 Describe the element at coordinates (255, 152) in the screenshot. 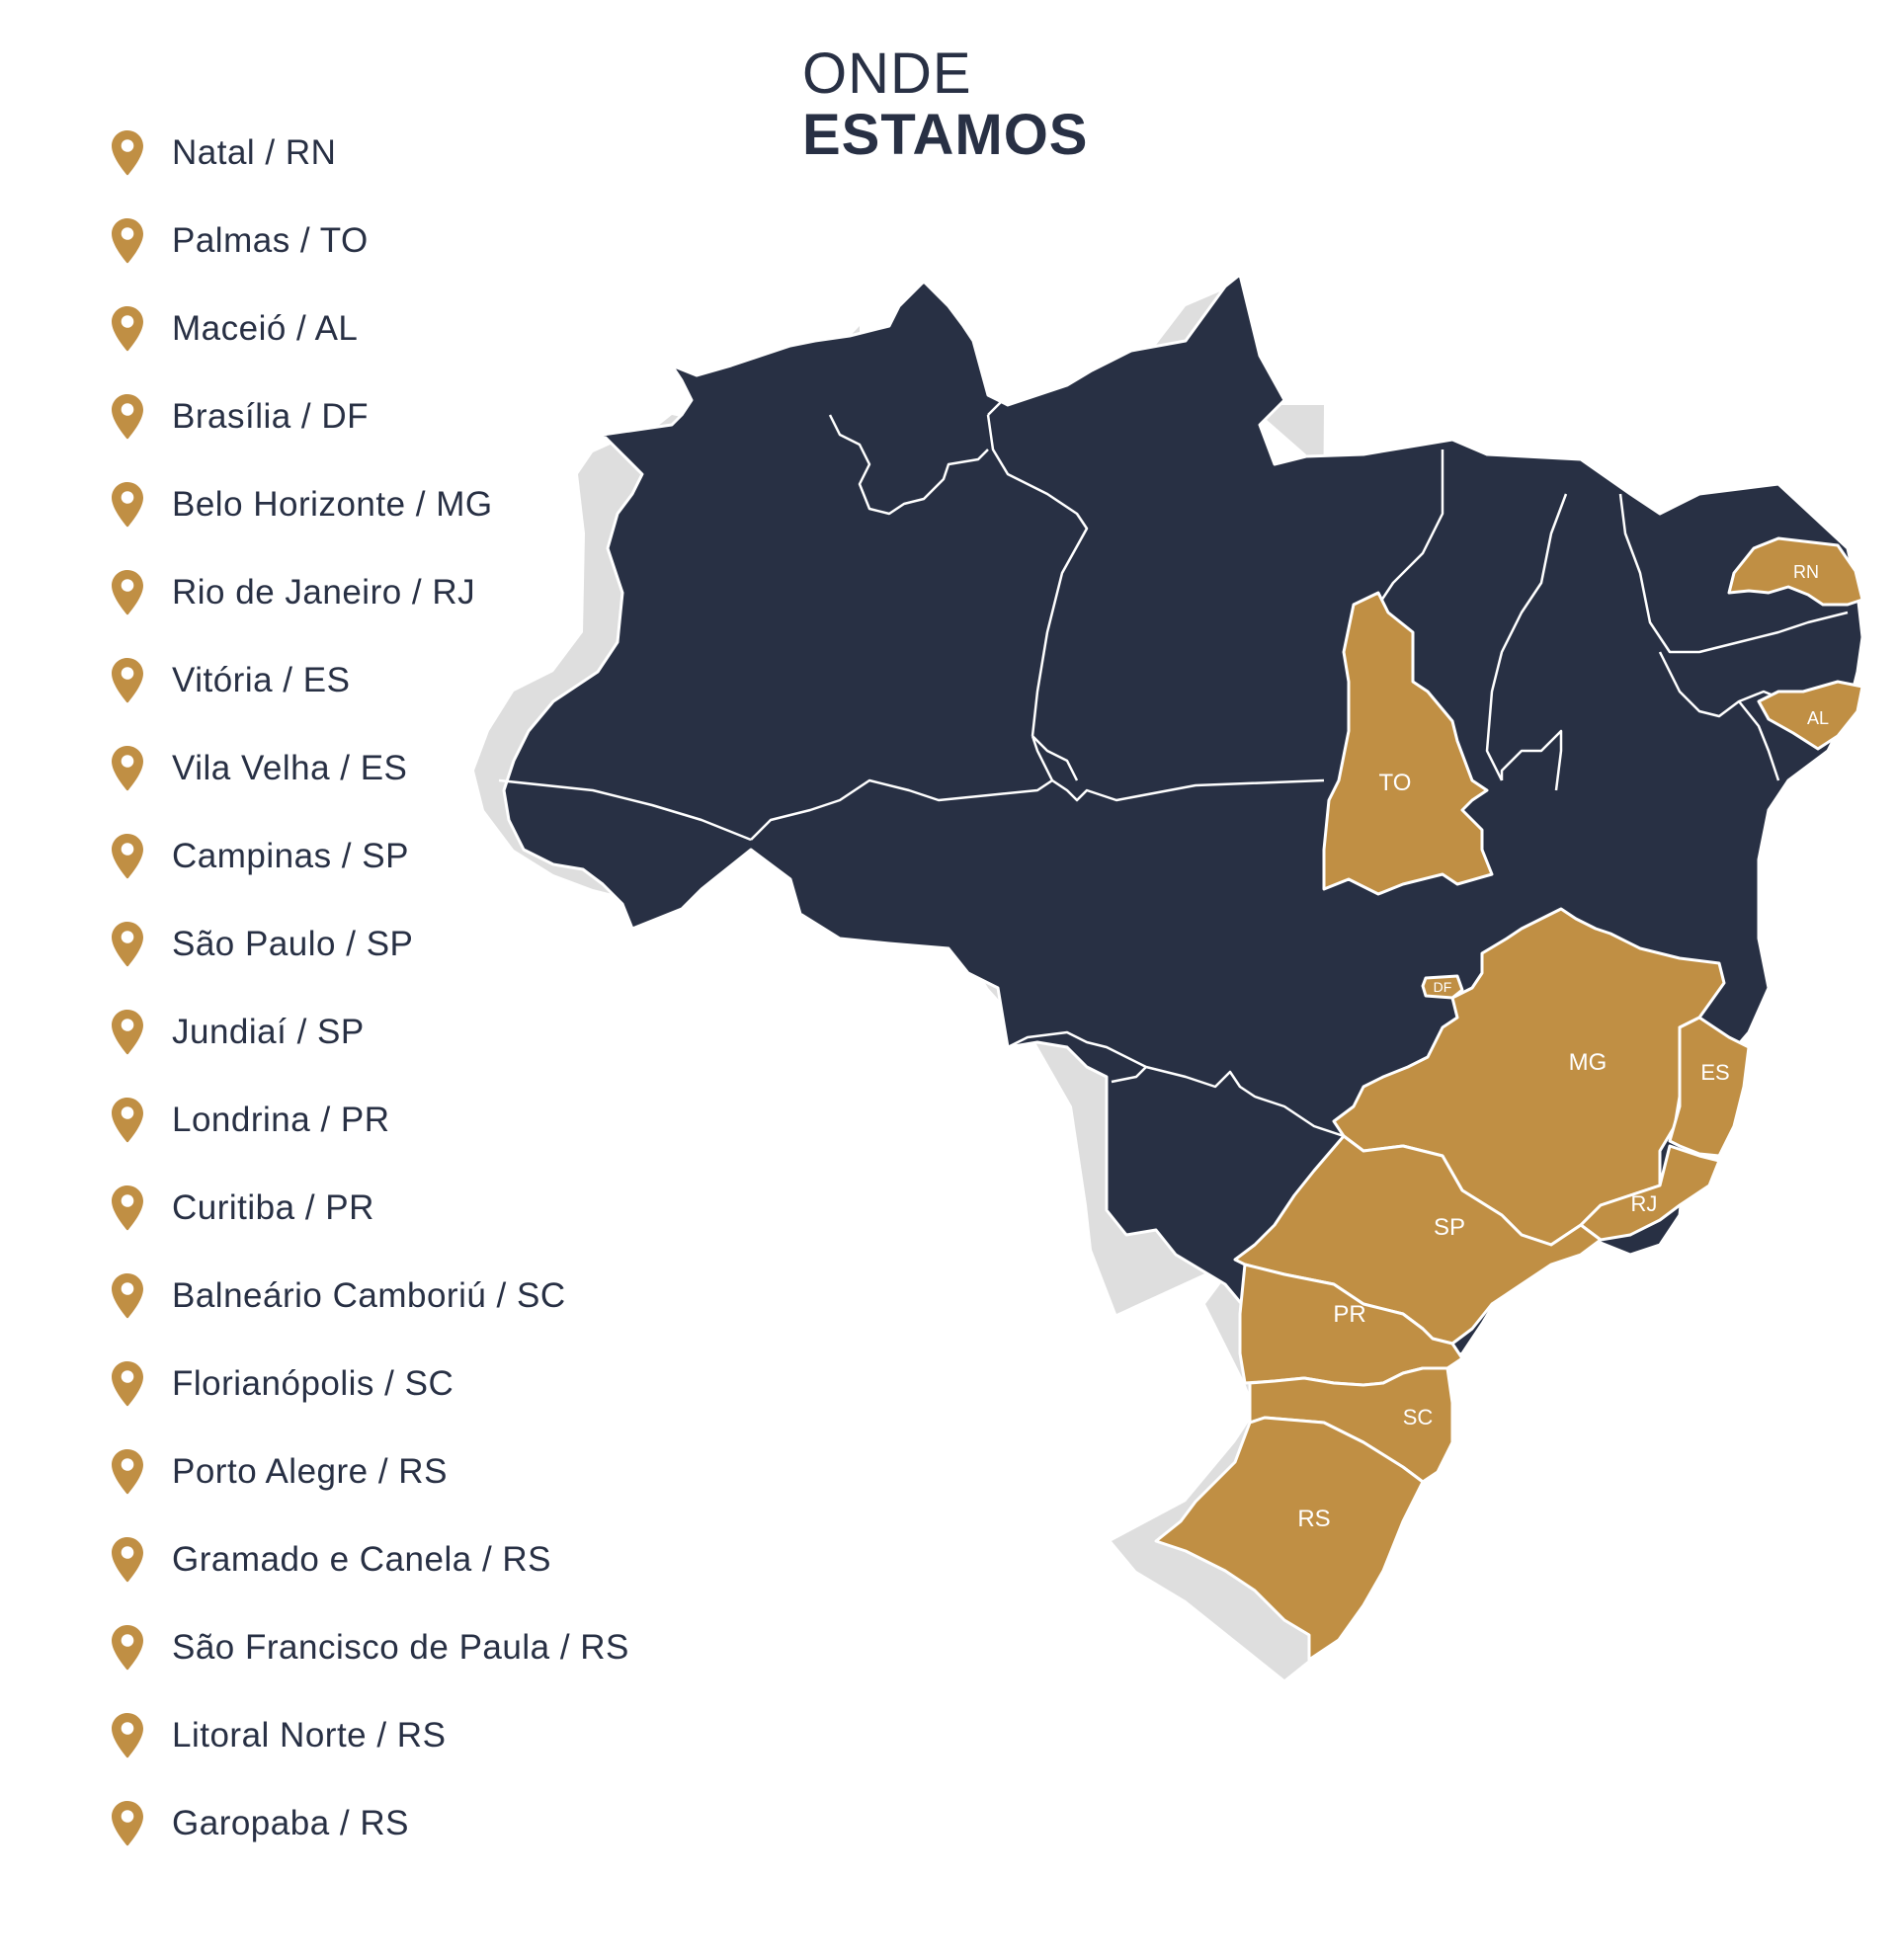

I see `location-label: Natal / RN` at that location.